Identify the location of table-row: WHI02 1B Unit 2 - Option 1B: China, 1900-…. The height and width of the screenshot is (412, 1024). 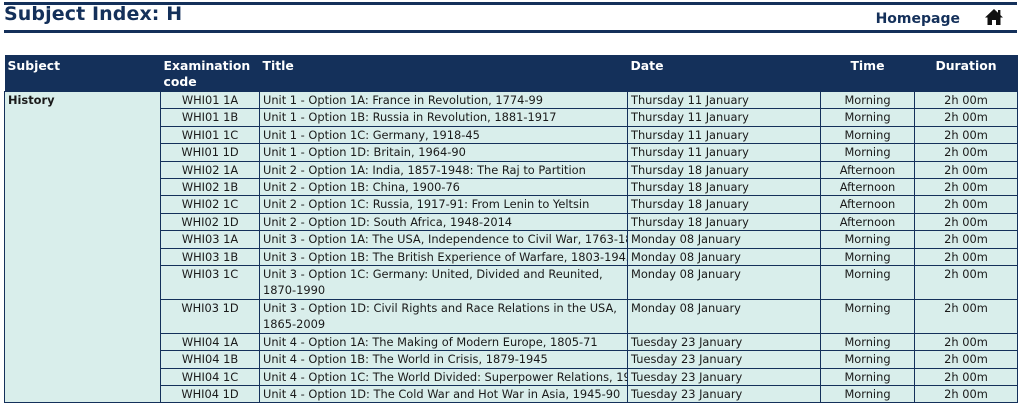
(511, 187).